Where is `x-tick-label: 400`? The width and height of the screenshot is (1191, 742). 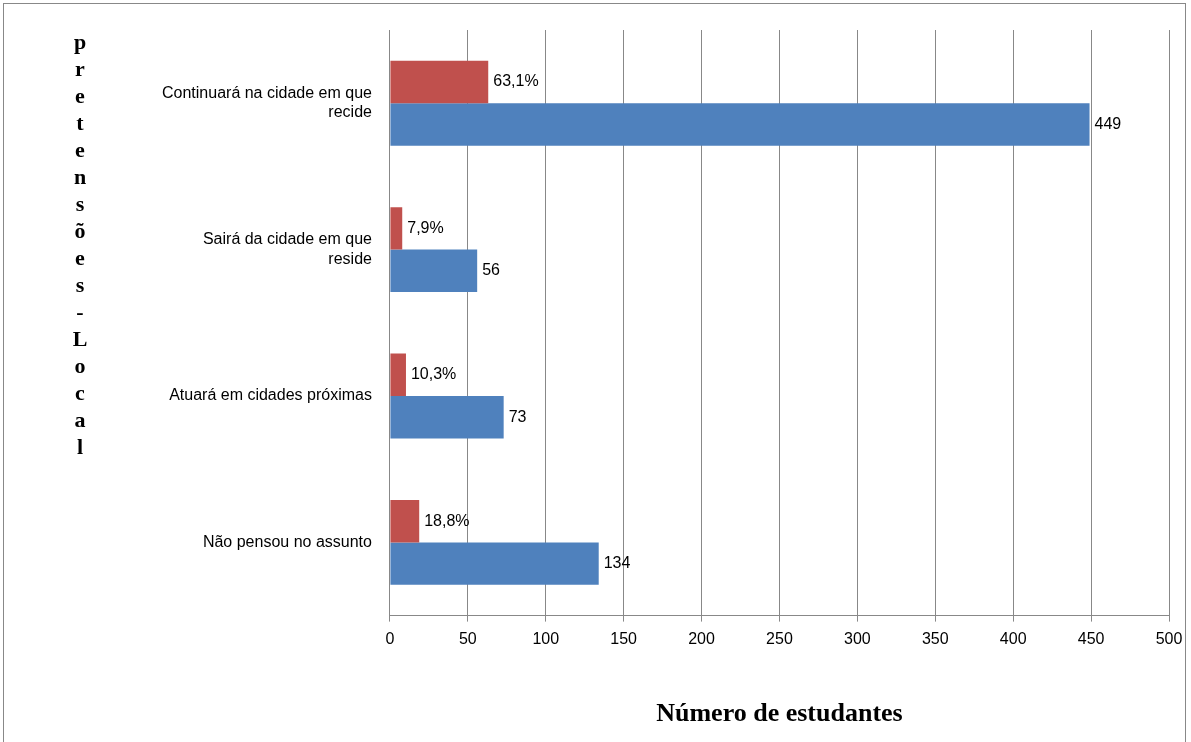
x-tick-label: 400 is located at coordinates (1013, 638).